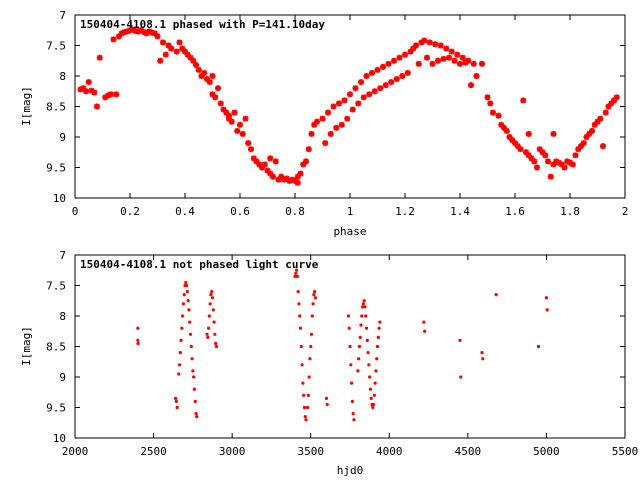  What do you see at coordinates (56, 286) in the screenshot?
I see `bottom-y-tick-label: 7.5` at bounding box center [56, 286].